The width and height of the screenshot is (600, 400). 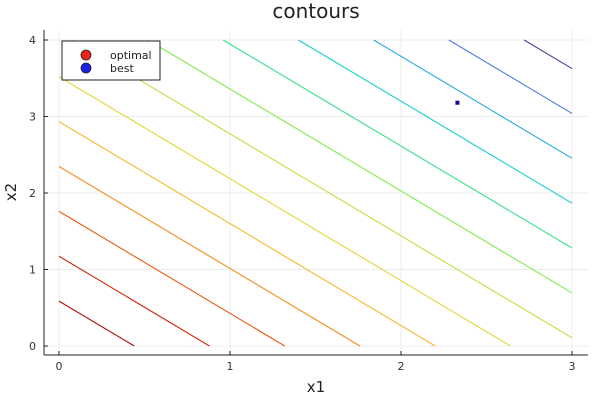 I want to click on y-tick-label: 3, so click(x=32, y=117).